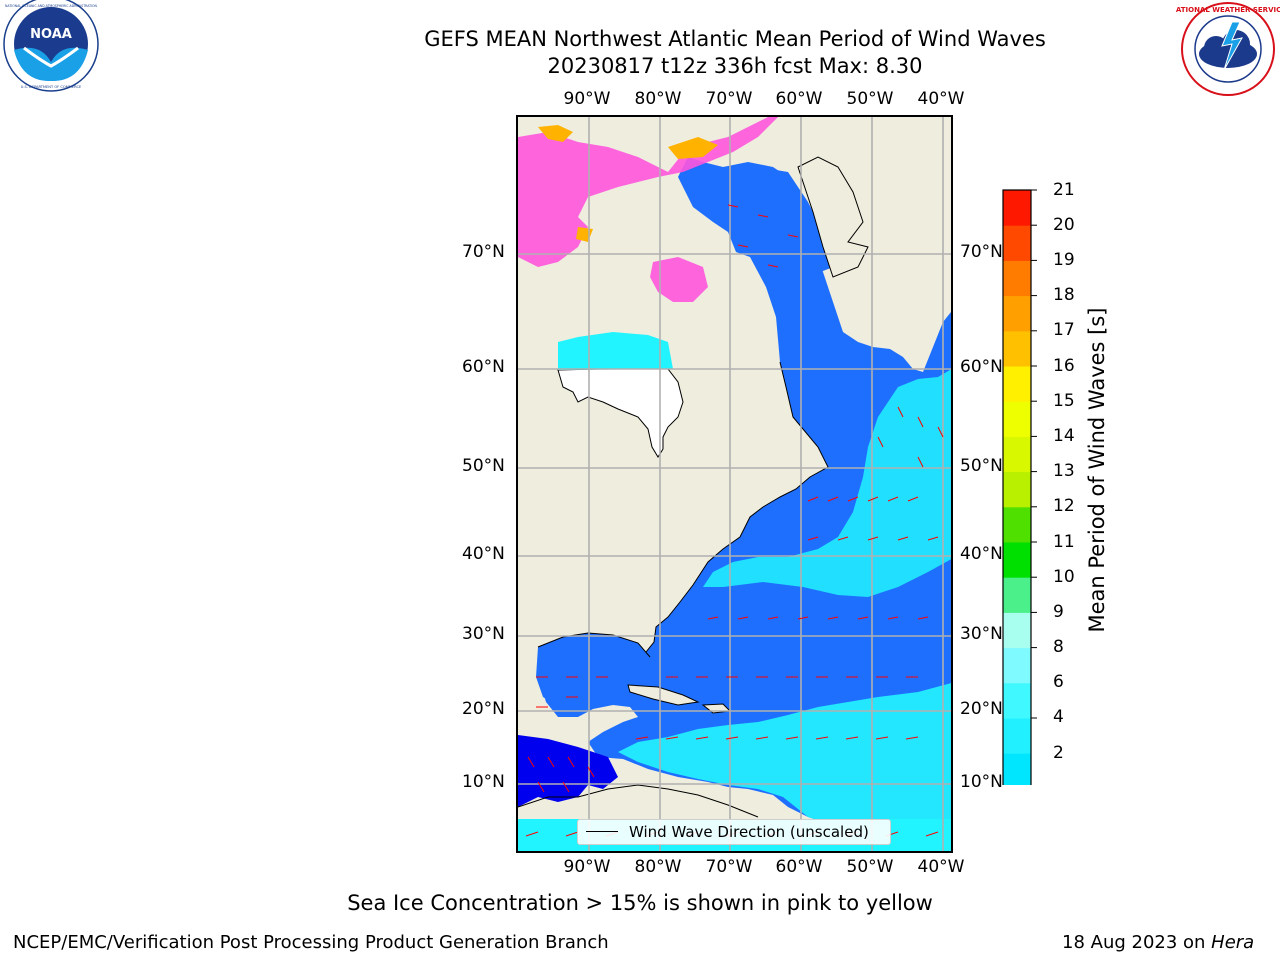 This screenshot has width=1280, height=960. I want to click on lon-label-top-50w: 50°W, so click(870, 99).